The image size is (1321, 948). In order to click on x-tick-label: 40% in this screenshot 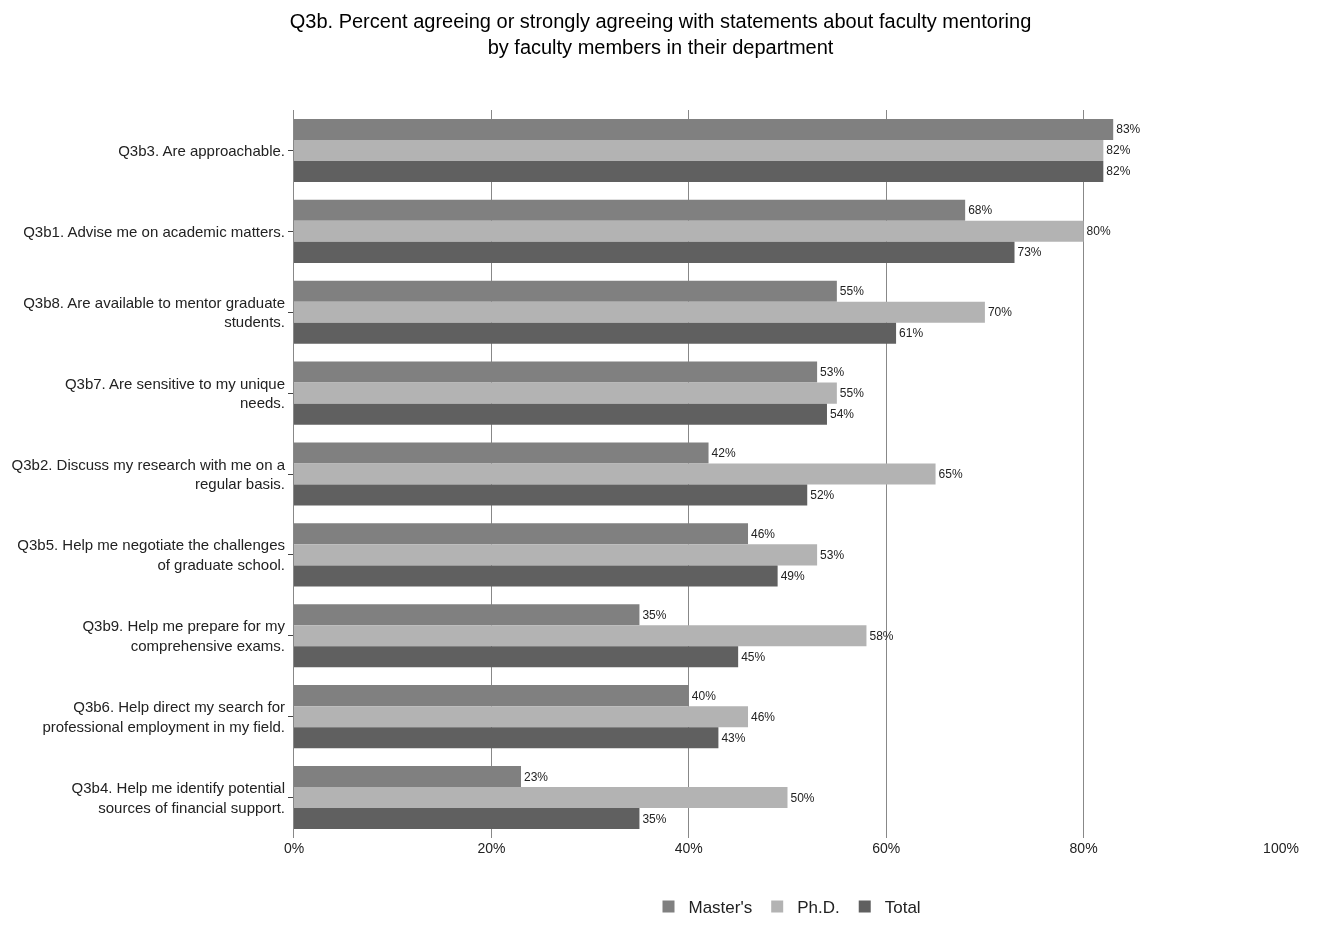, I will do `click(688, 848)`.